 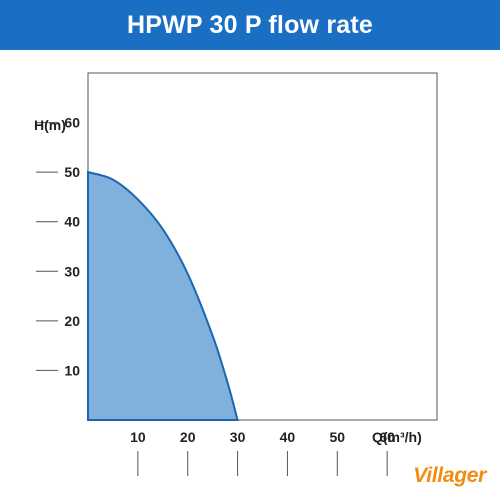 I want to click on x-tick-label: 40, so click(x=288, y=437).